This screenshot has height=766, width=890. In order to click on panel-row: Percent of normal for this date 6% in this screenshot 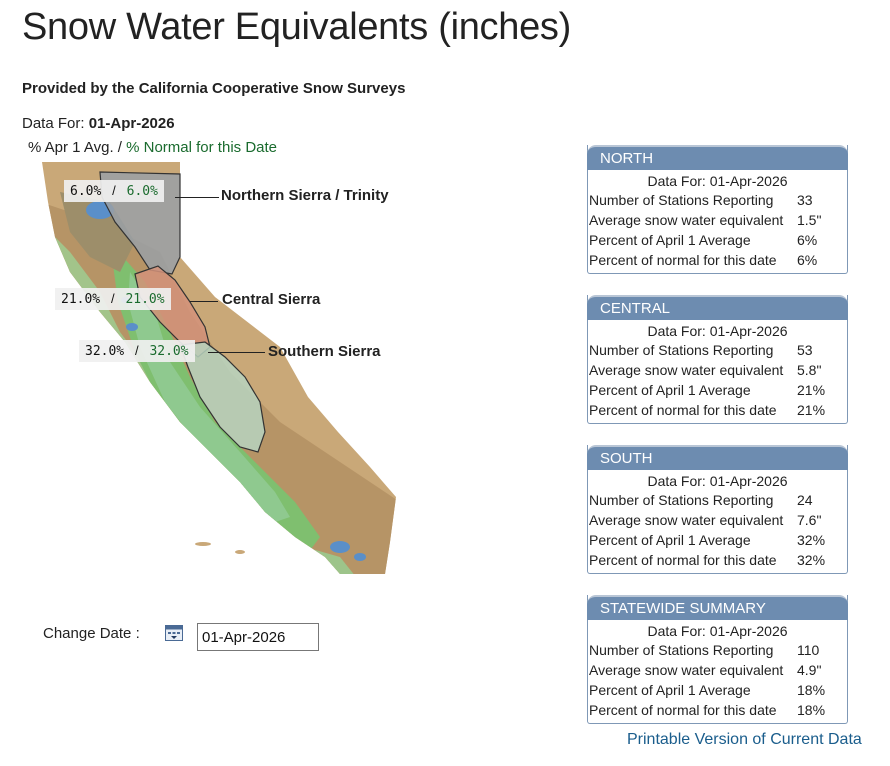, I will do `click(703, 260)`.